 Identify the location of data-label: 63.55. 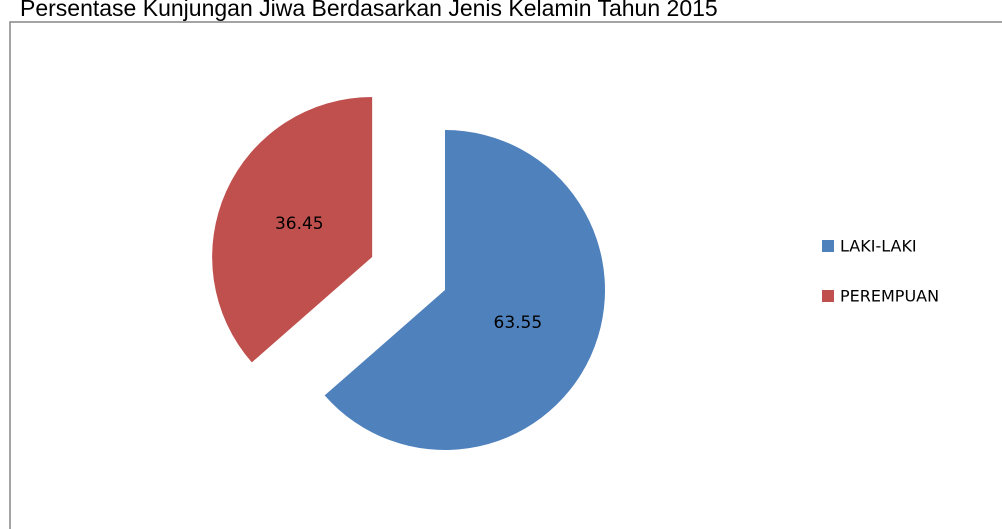
(518, 323).